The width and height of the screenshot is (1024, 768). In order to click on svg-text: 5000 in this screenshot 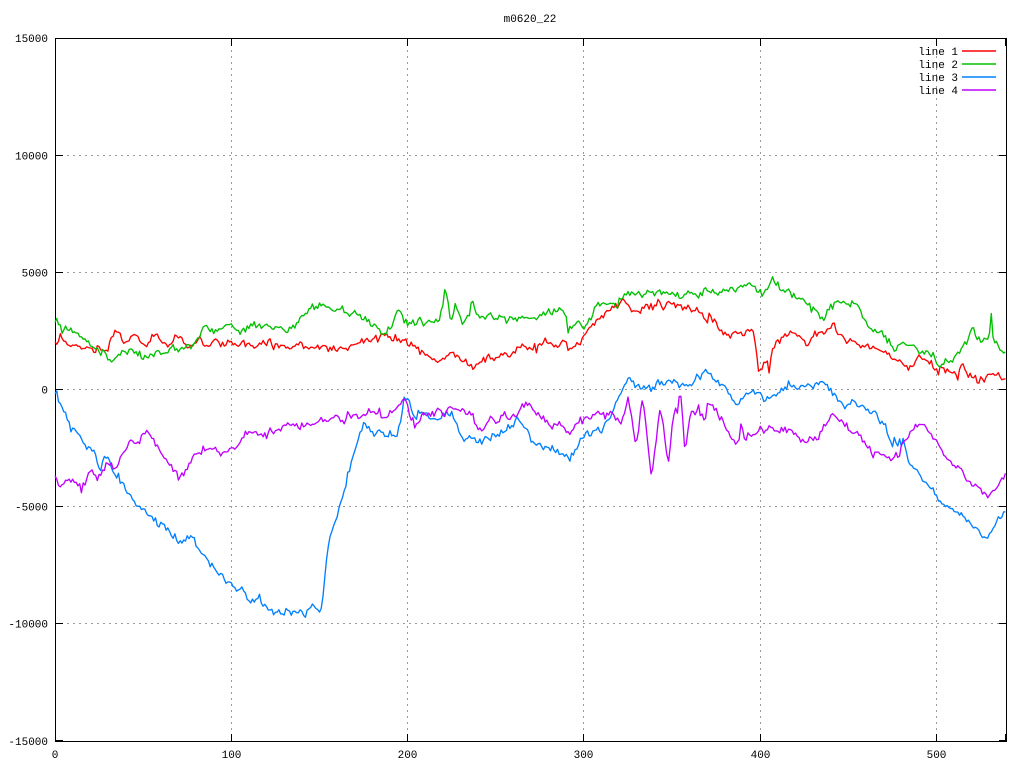, I will do `click(35, 275)`.